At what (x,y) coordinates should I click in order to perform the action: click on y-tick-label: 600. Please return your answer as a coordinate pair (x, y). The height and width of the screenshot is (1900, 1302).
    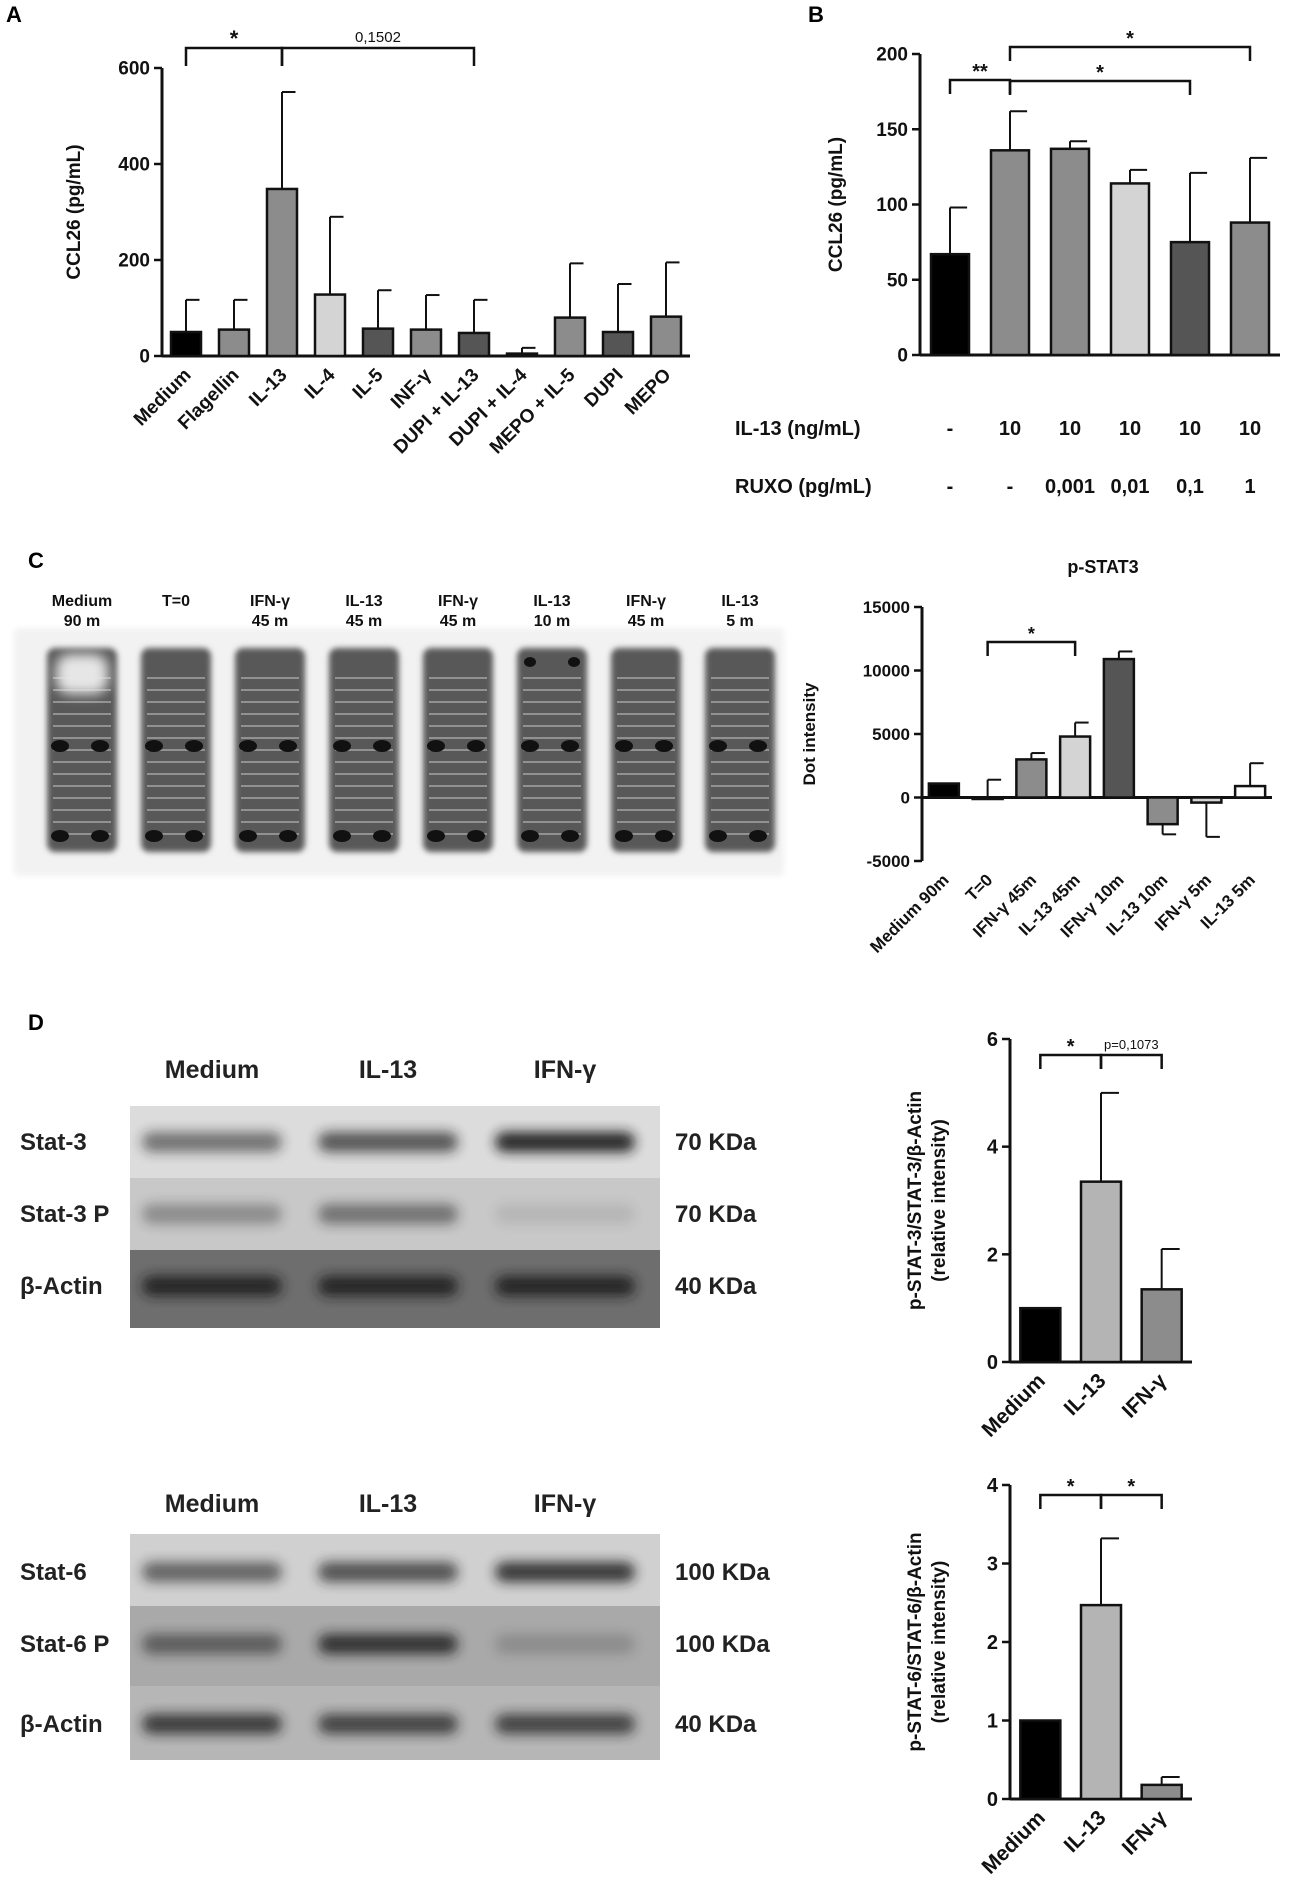
    Looking at the image, I should click on (134, 69).